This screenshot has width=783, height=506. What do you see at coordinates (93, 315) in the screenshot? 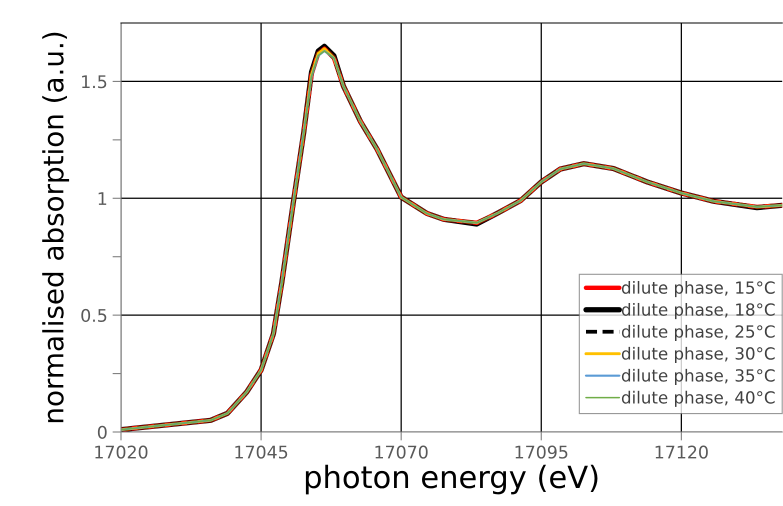
I see `y-tick-label: 0.5` at bounding box center [93, 315].